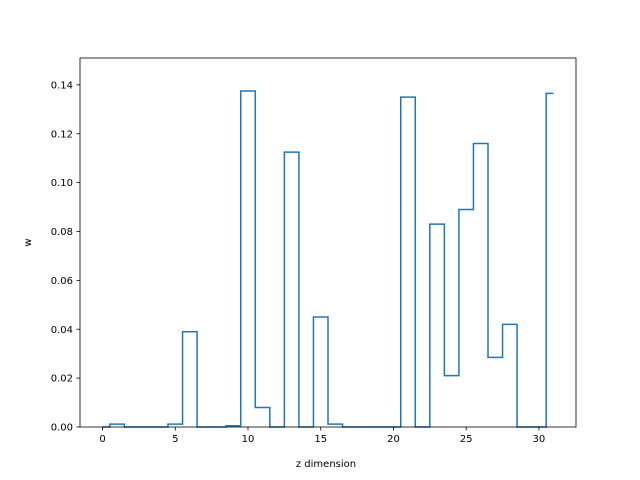 The height and width of the screenshot is (480, 640). What do you see at coordinates (326, 464) in the screenshot?
I see `x-axis-label: z dimension` at bounding box center [326, 464].